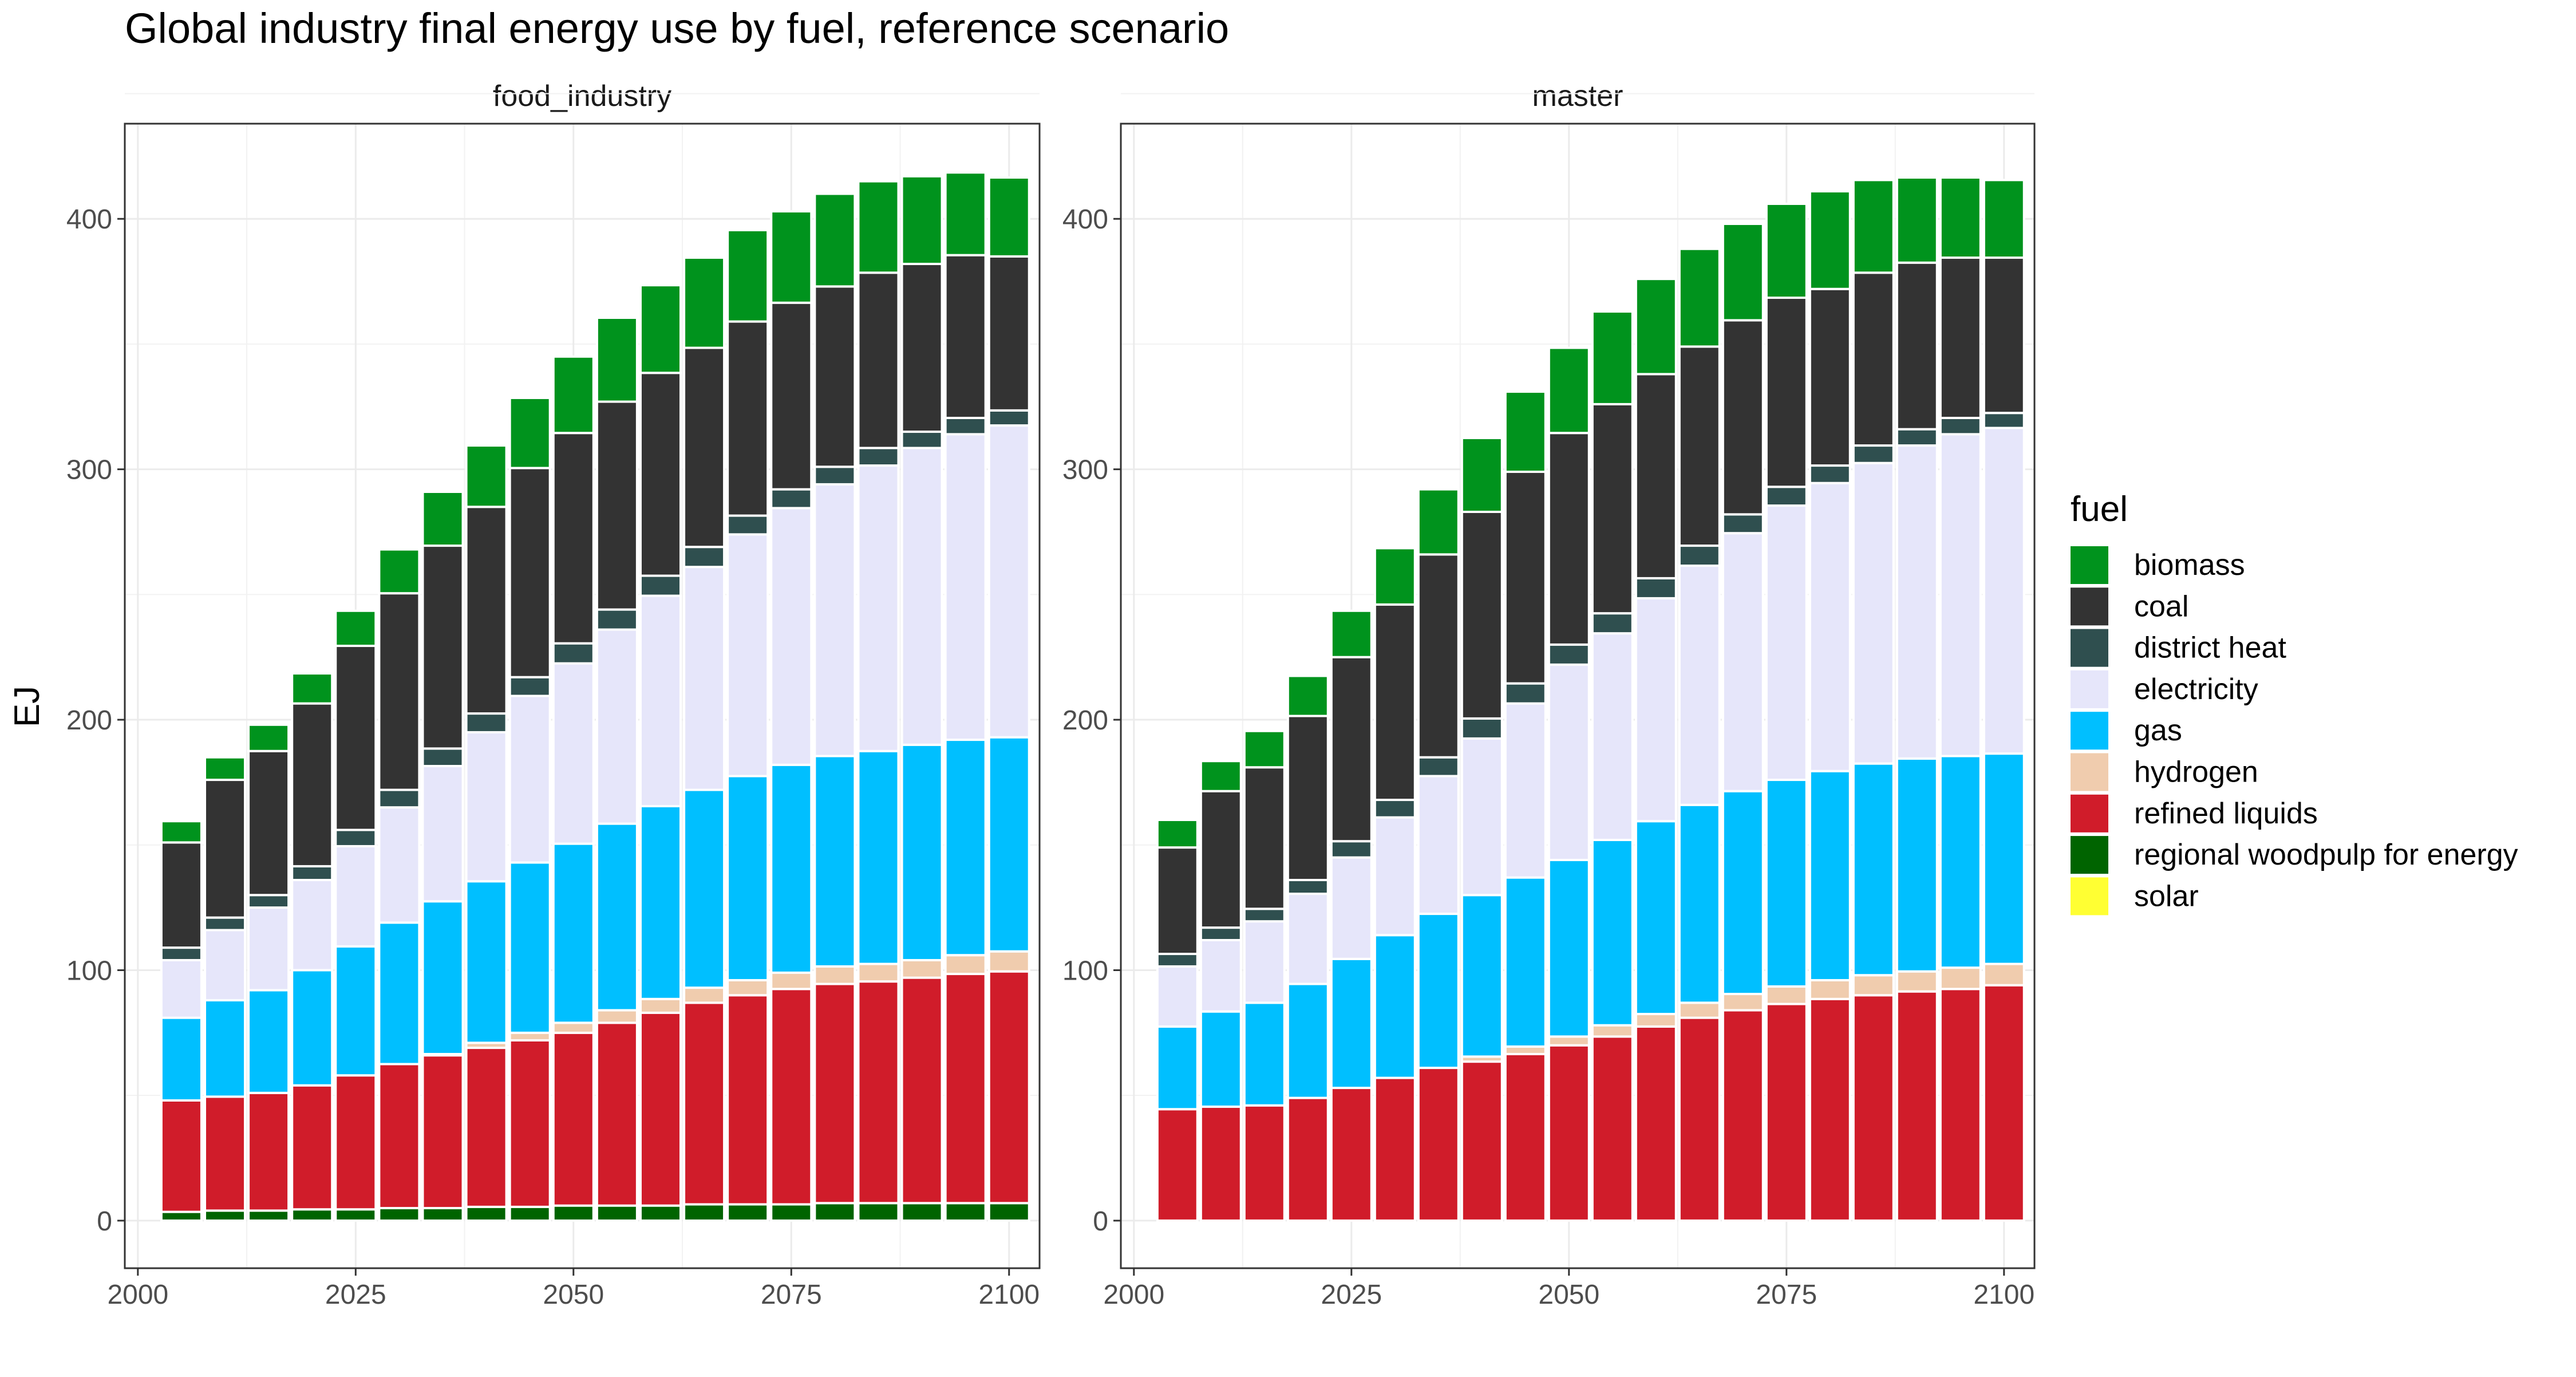 This screenshot has height=1377, width=2576. What do you see at coordinates (89, 720) in the screenshot?
I see `y-tick-label: 200` at bounding box center [89, 720].